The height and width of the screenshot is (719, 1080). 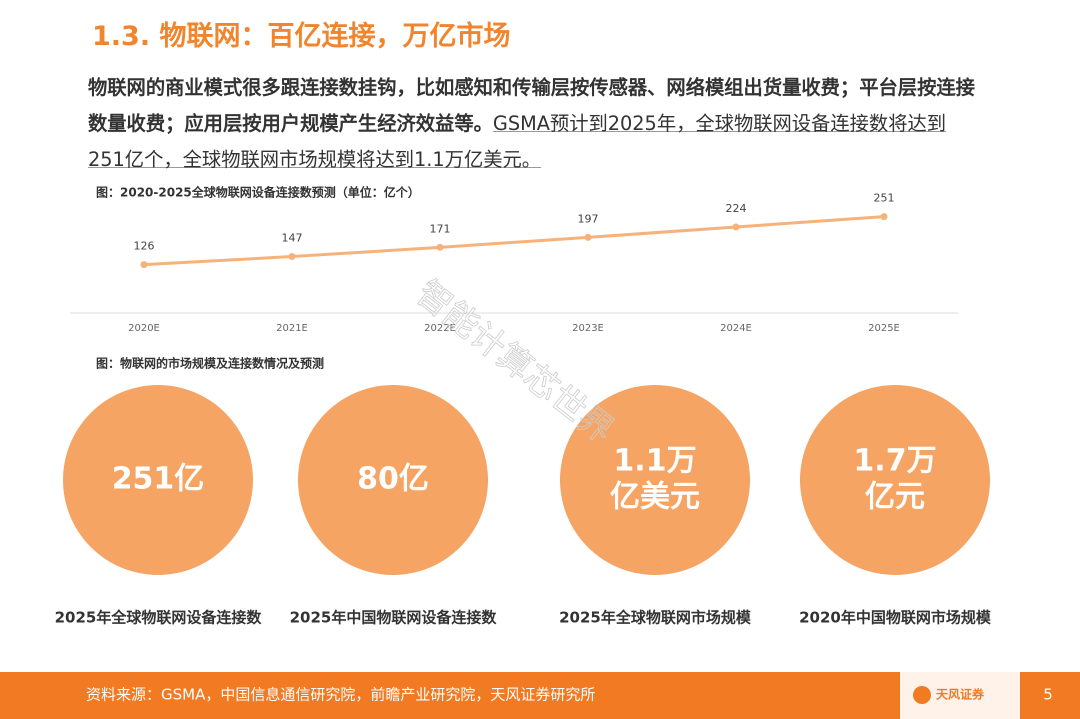 I want to click on slide-title: 1.3. 物联网：百亿连接，万亿市场, so click(x=301, y=36).